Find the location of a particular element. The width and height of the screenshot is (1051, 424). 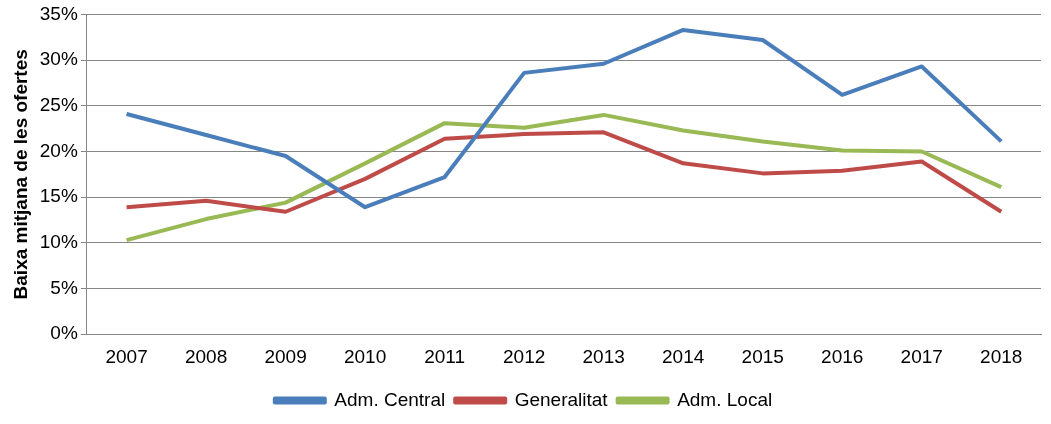

y-tick-label: 30% is located at coordinates (58, 59).